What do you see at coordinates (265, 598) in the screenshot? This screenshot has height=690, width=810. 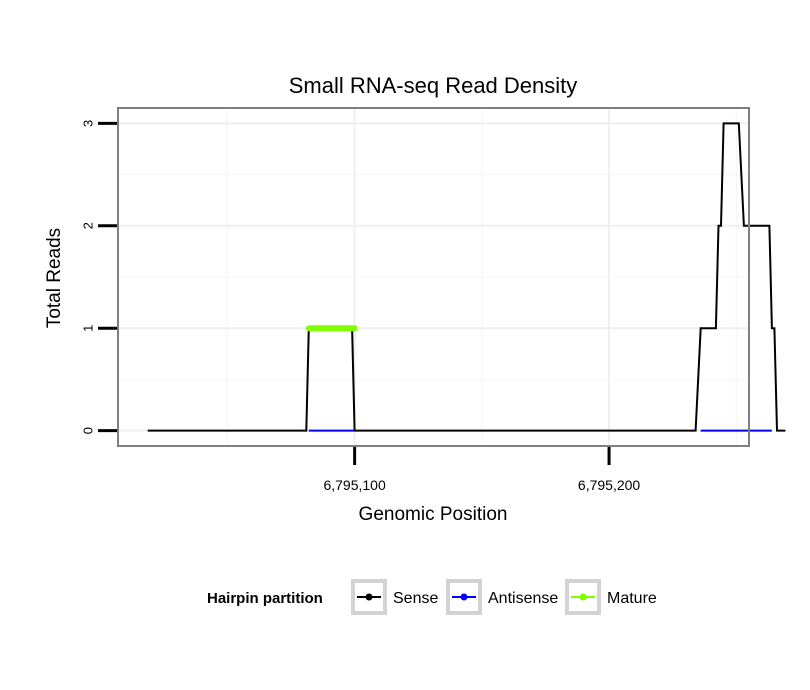 I see `legend-title: Hairpin partition` at bounding box center [265, 598].